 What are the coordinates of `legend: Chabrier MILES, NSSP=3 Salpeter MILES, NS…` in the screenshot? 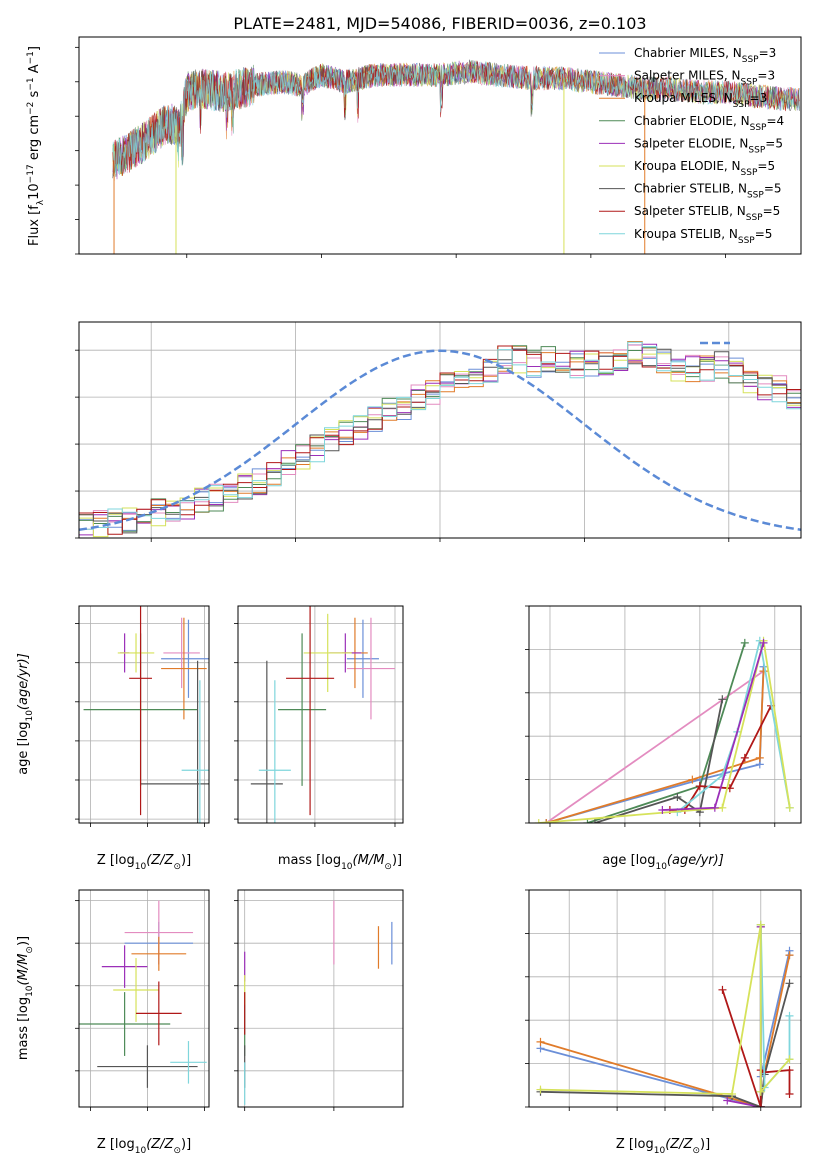 It's located at (691, 146).